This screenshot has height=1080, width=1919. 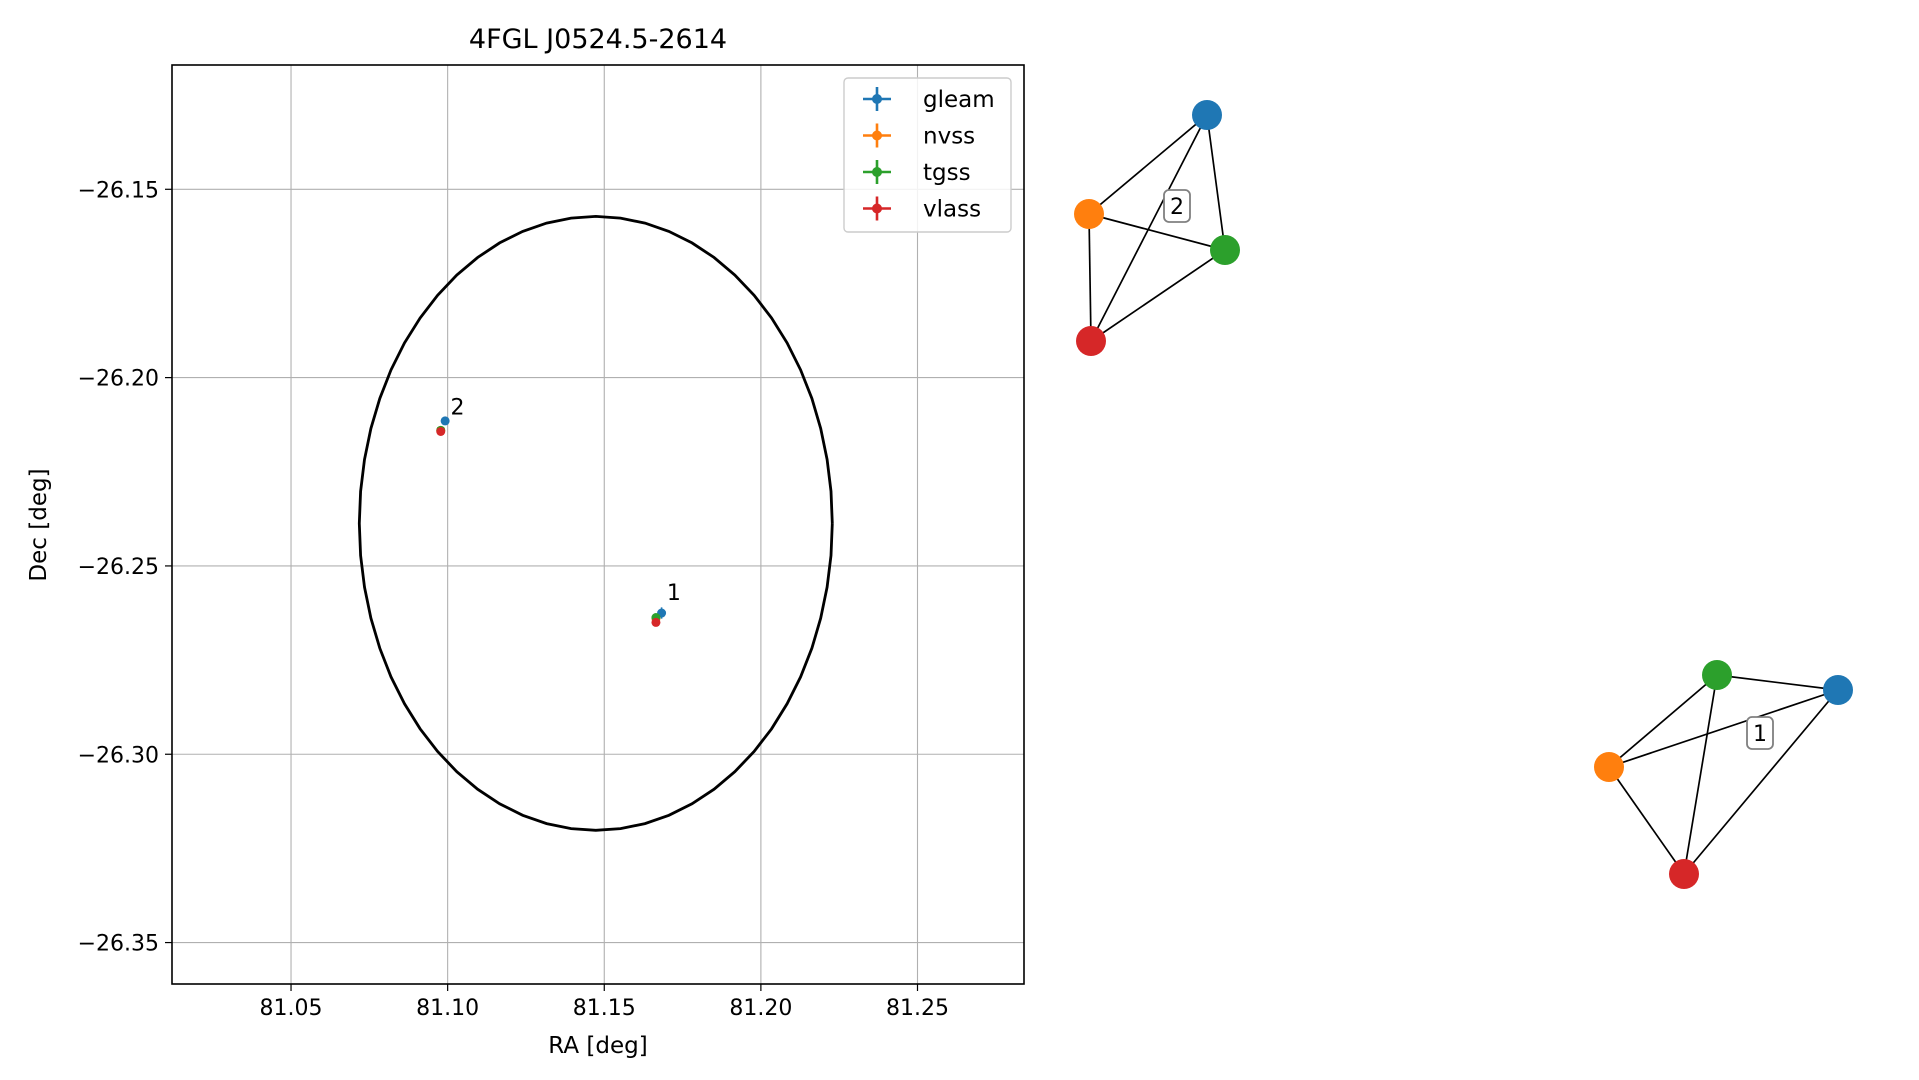 I want to click on graph-cluster-1: 1, so click(x=1723, y=774).